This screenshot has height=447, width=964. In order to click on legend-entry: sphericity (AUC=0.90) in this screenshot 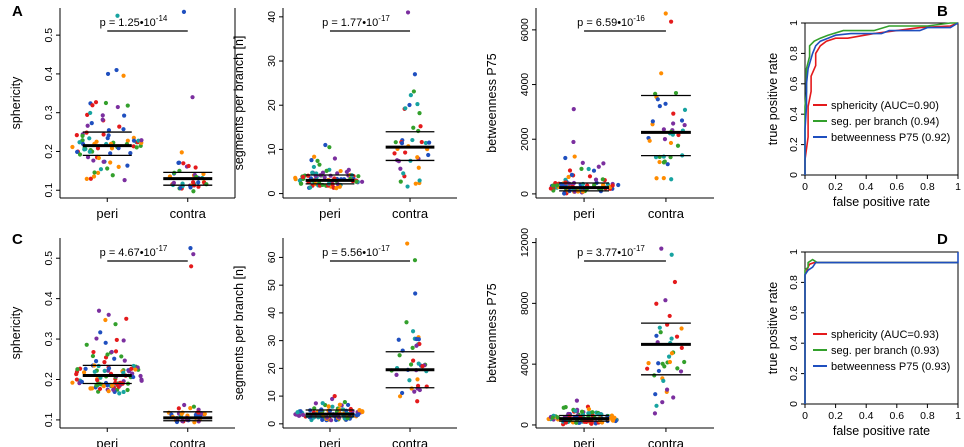, I will do `click(885, 106)`.